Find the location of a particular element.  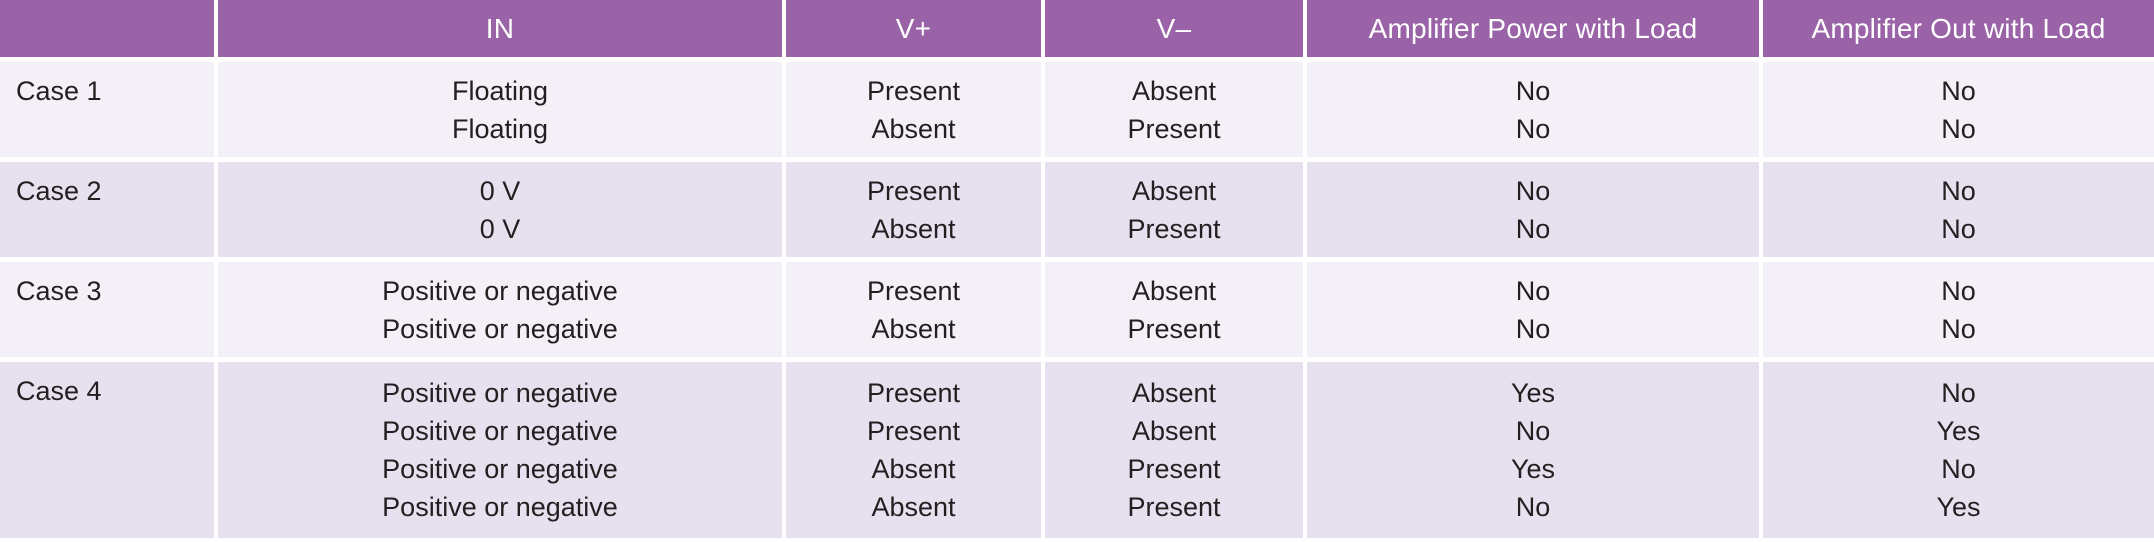

col-header-case is located at coordinates (109, 31).